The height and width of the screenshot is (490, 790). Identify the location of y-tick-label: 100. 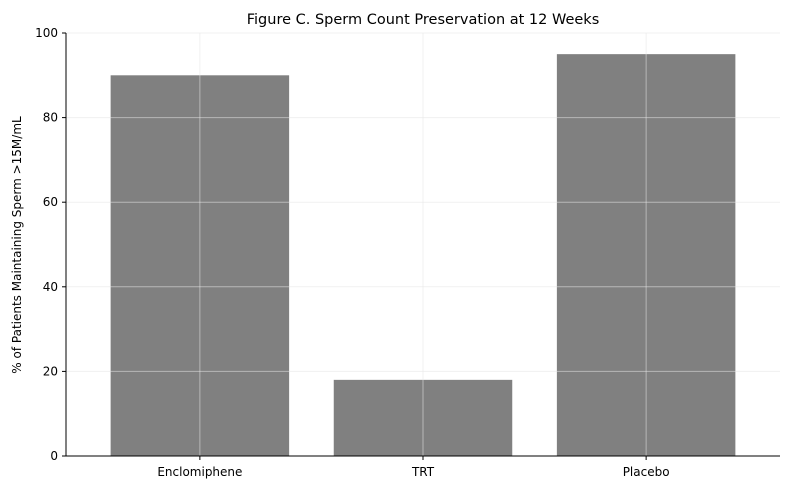
(46, 33).